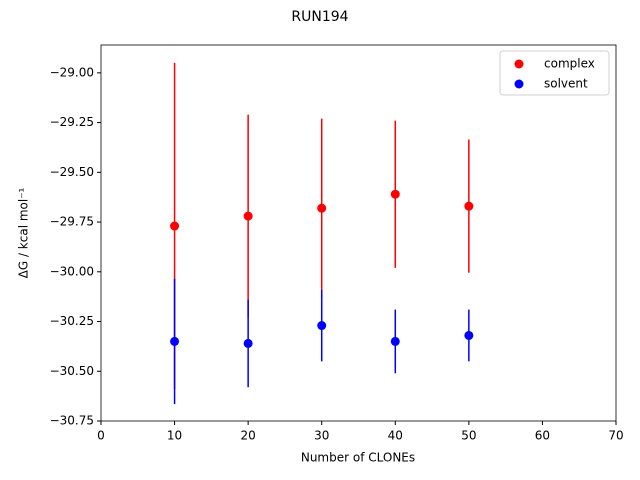 The width and height of the screenshot is (640, 480). I want to click on x-tick-label: 30, so click(321, 436).